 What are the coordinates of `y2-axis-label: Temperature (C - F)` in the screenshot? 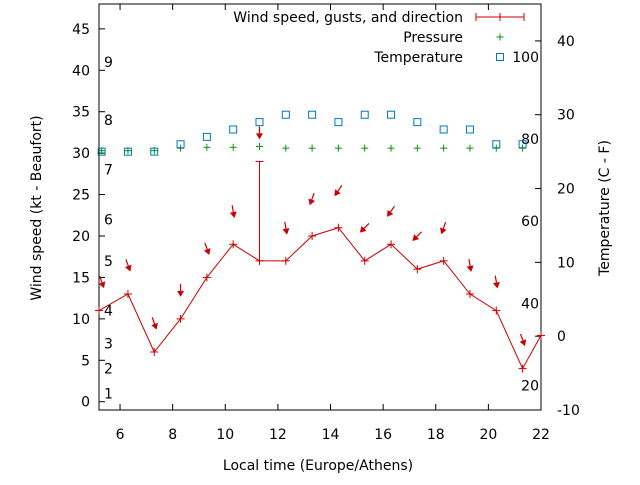 It's located at (605, 208).